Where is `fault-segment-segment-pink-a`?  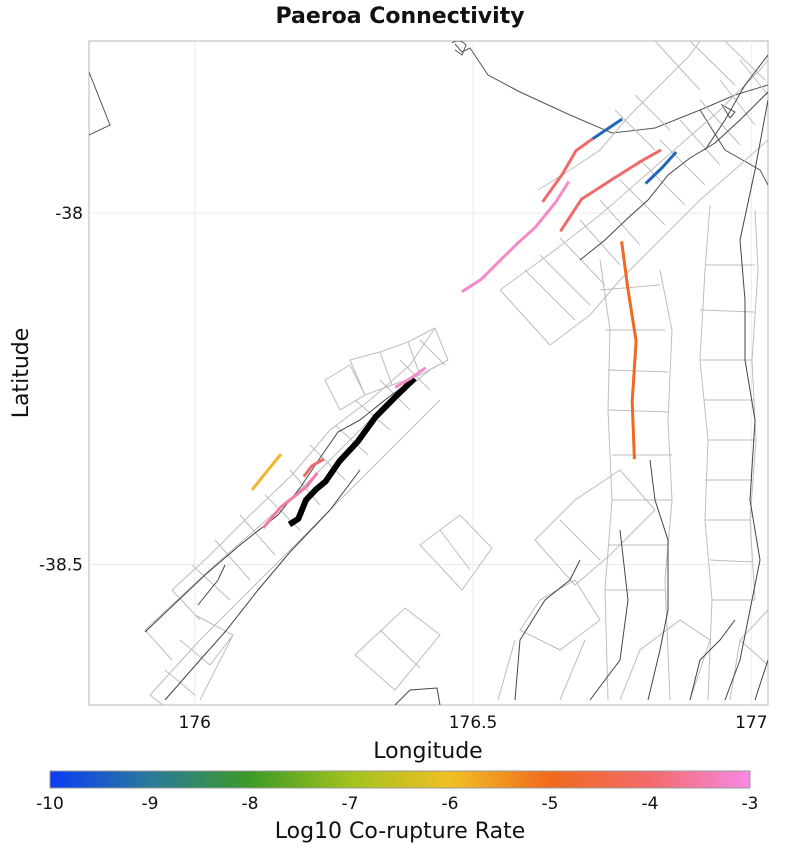
fault-segment-segment-pink-a is located at coordinates (410, 377).